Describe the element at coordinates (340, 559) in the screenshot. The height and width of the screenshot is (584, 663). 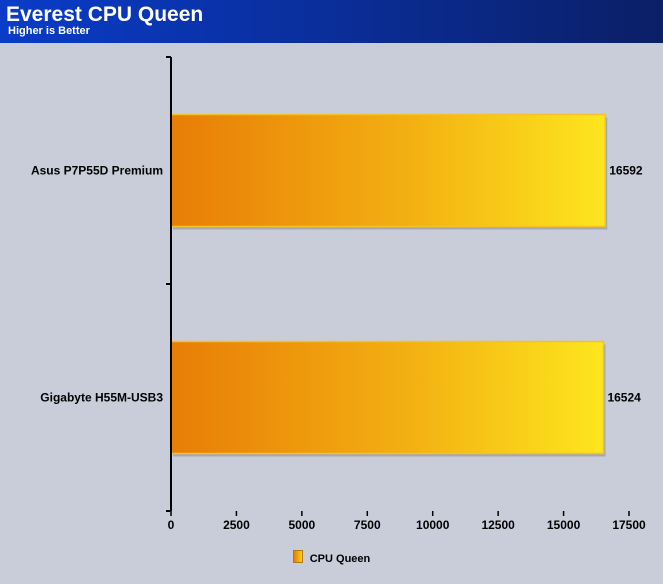
I see `legend-label: CPU Queen` at that location.